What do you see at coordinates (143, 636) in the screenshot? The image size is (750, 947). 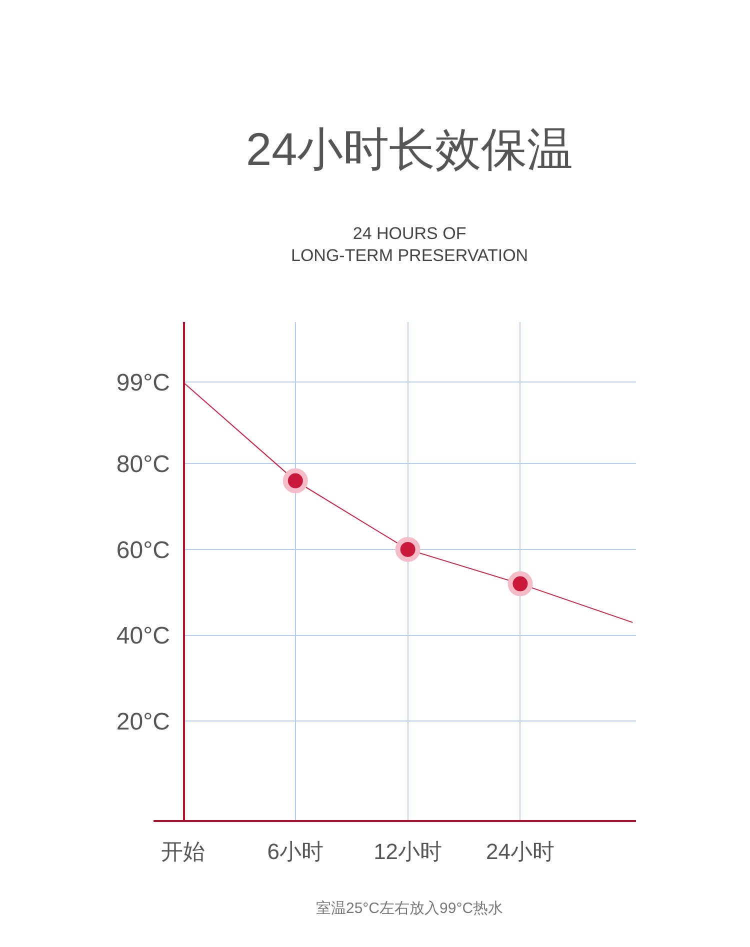 I see `y-tick-label: 40°C` at bounding box center [143, 636].